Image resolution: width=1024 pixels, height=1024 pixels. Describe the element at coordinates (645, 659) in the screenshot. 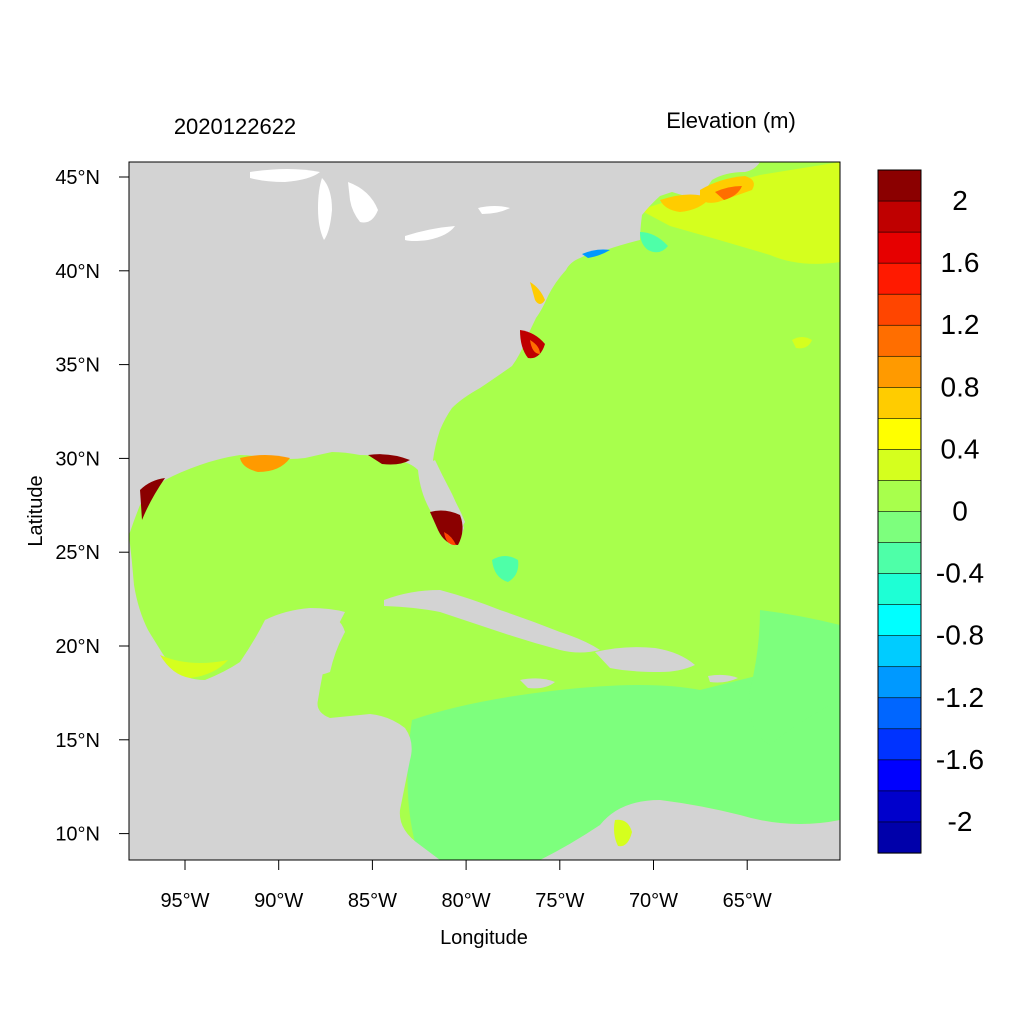

I see `hispaniola-land` at that location.